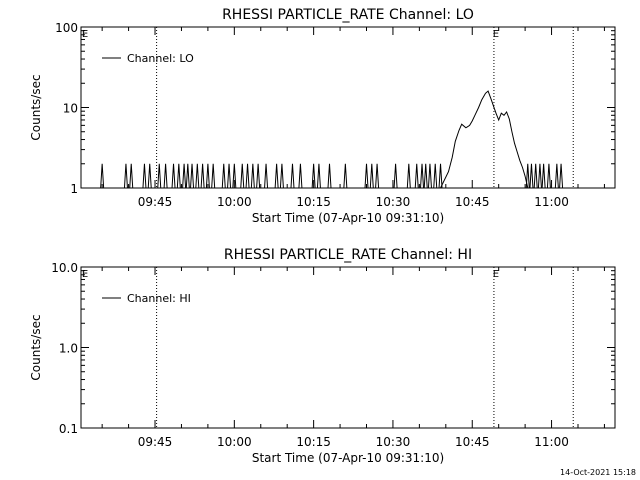 This screenshot has height=480, width=640. Describe the element at coordinates (64, 268) in the screenshot. I see `y-tick-label: 10.0` at that location.